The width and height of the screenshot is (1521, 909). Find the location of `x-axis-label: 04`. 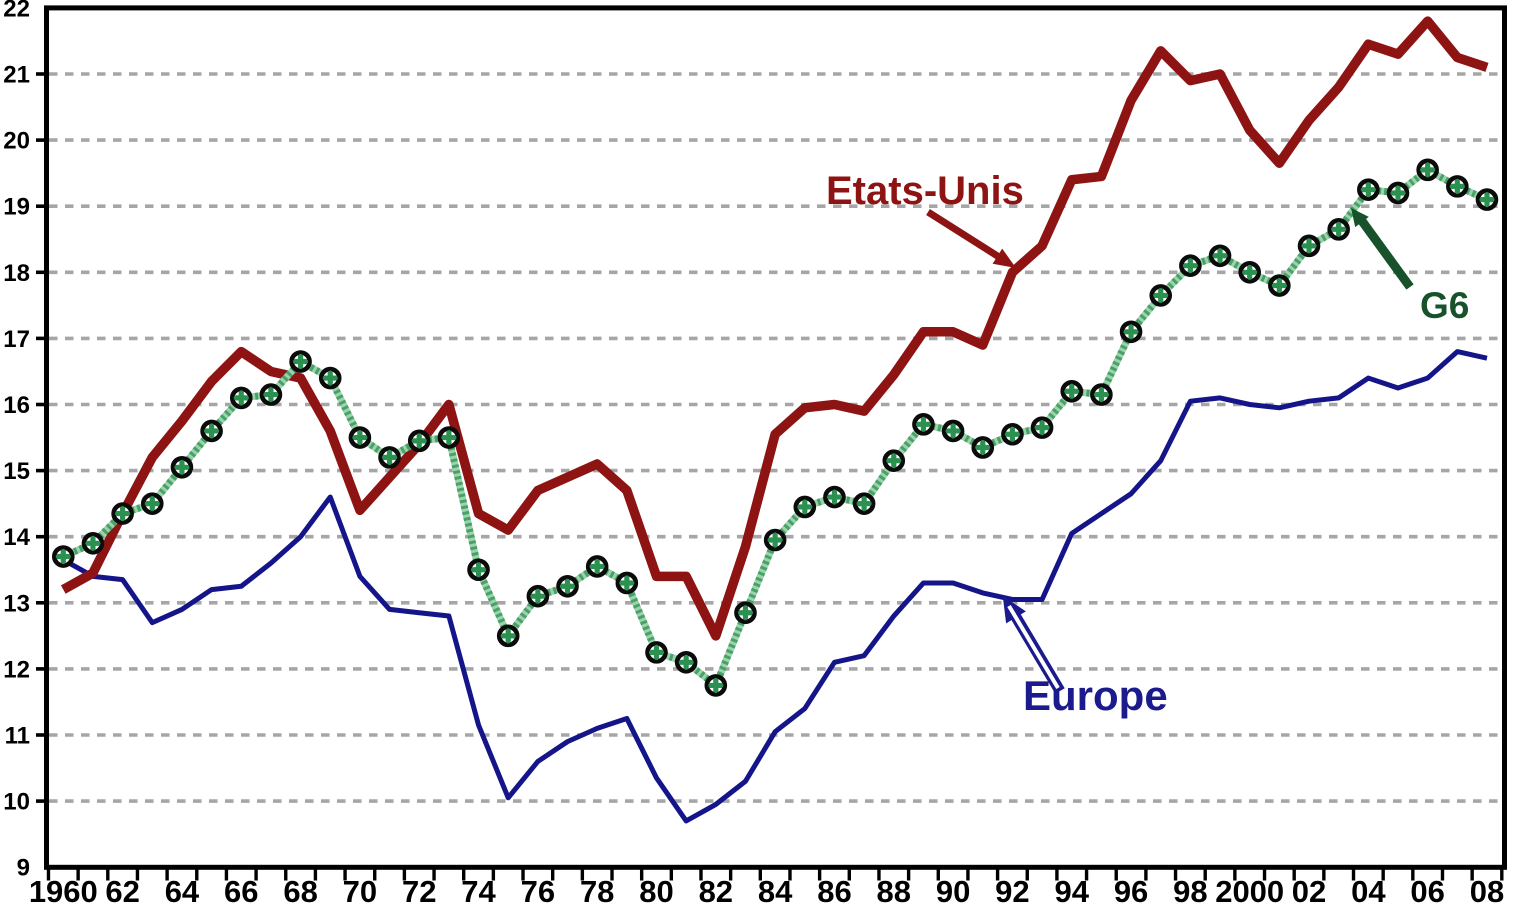

x-axis-label: 04 is located at coordinates (1368, 891).